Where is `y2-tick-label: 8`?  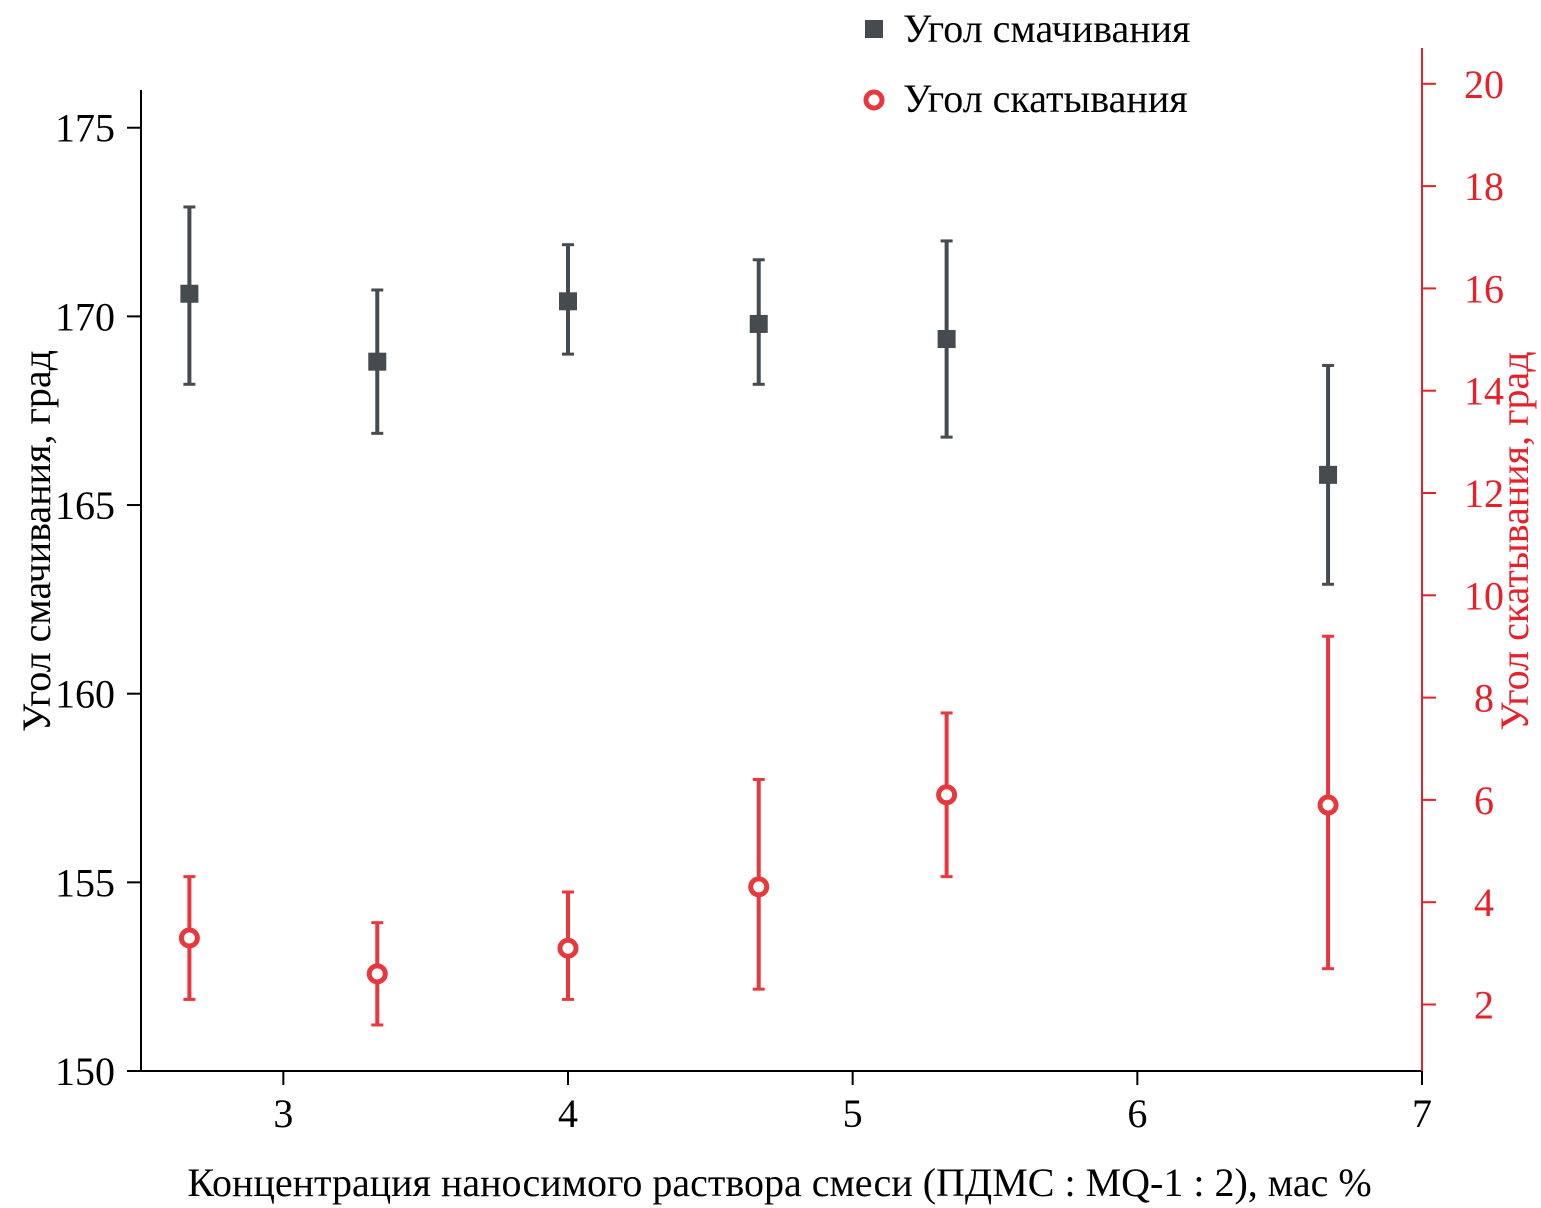
y2-tick-label: 8 is located at coordinates (1484, 698).